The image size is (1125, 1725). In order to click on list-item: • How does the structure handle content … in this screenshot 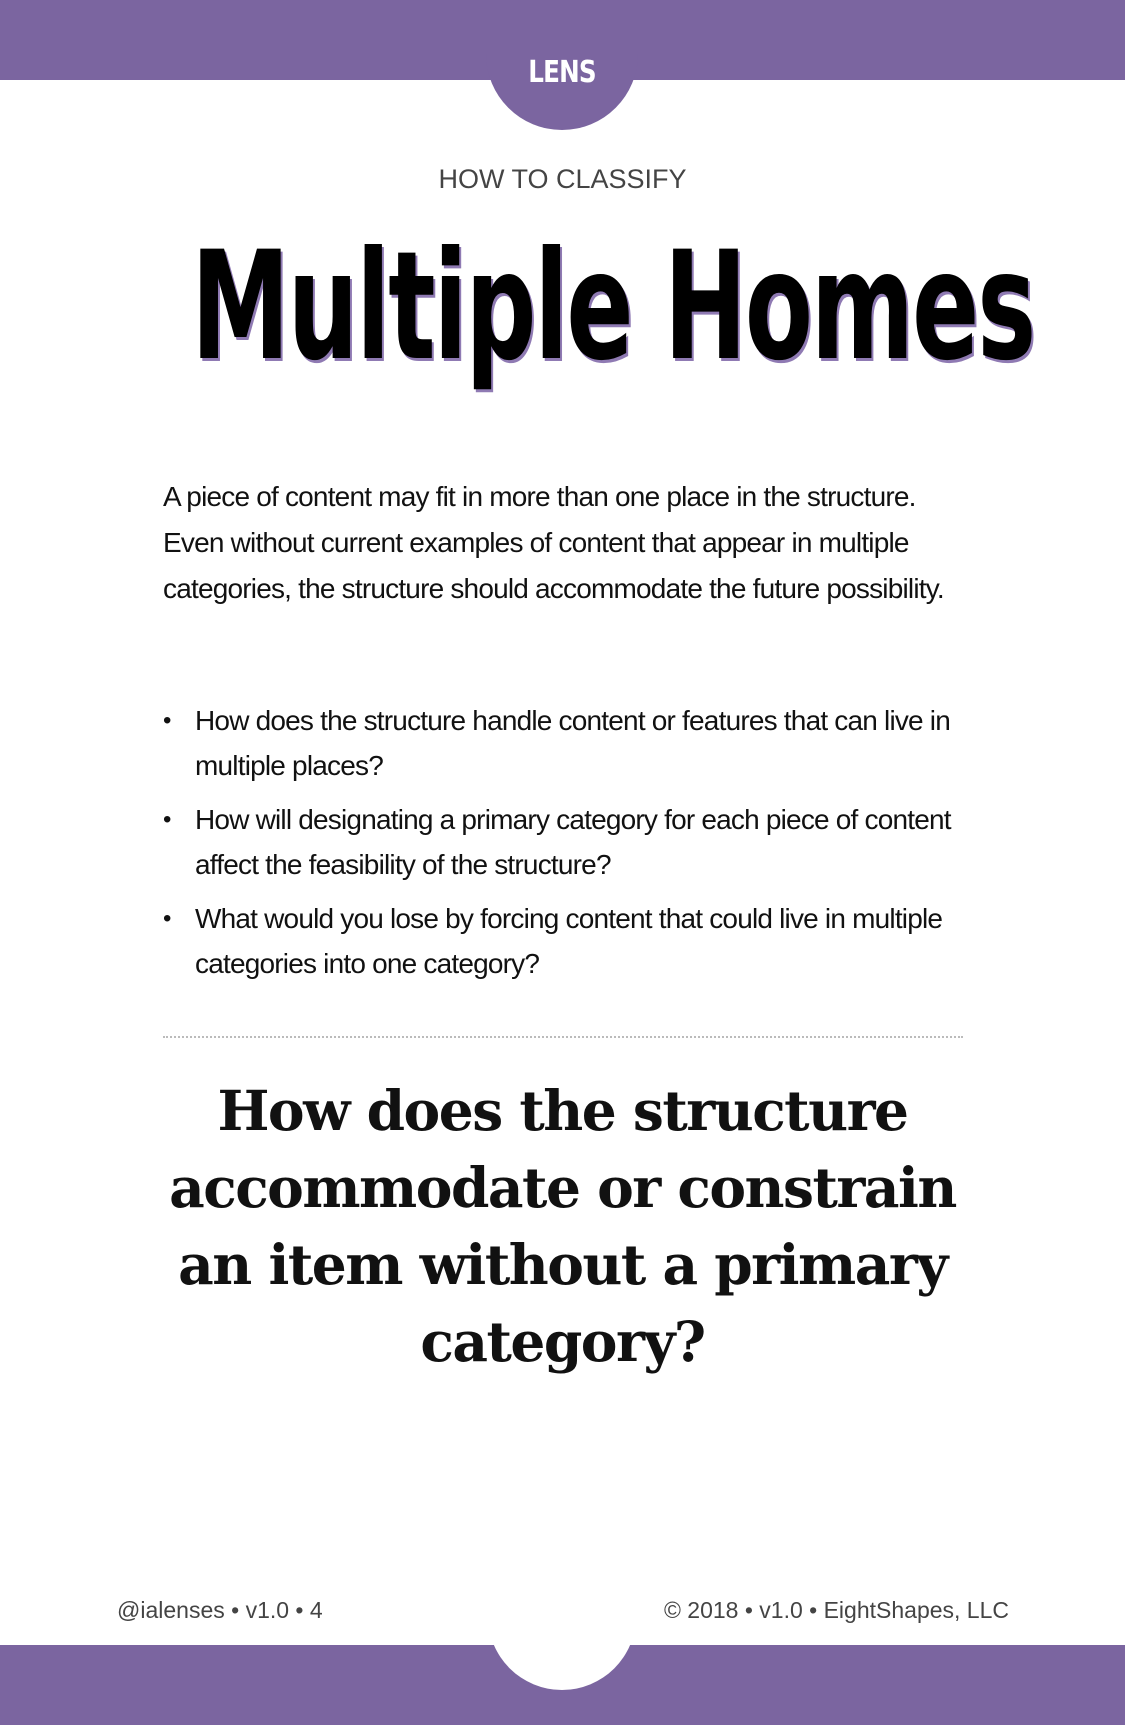, I will do `click(563, 743)`.